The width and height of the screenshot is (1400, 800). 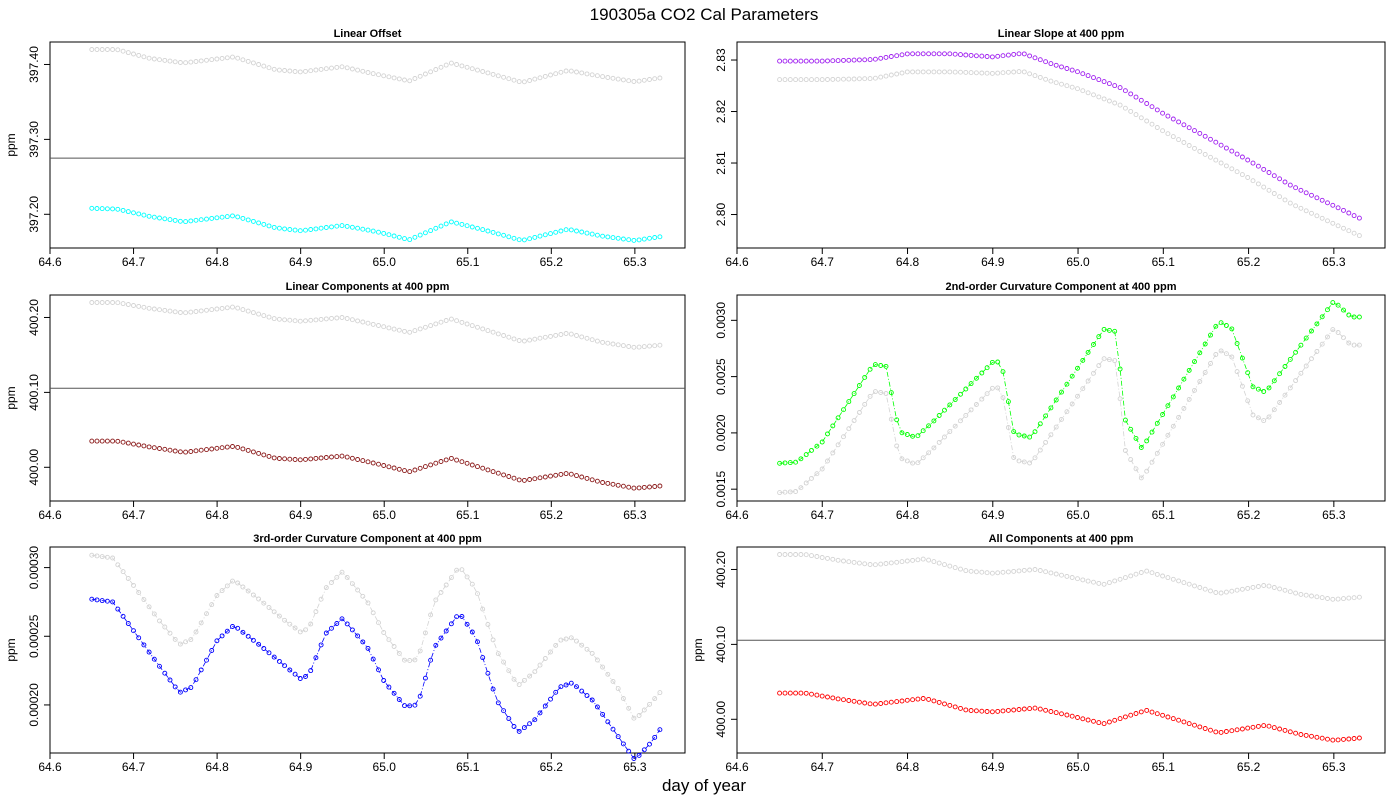 I want to click on x-tick-label: 65.0, so click(x=385, y=262).